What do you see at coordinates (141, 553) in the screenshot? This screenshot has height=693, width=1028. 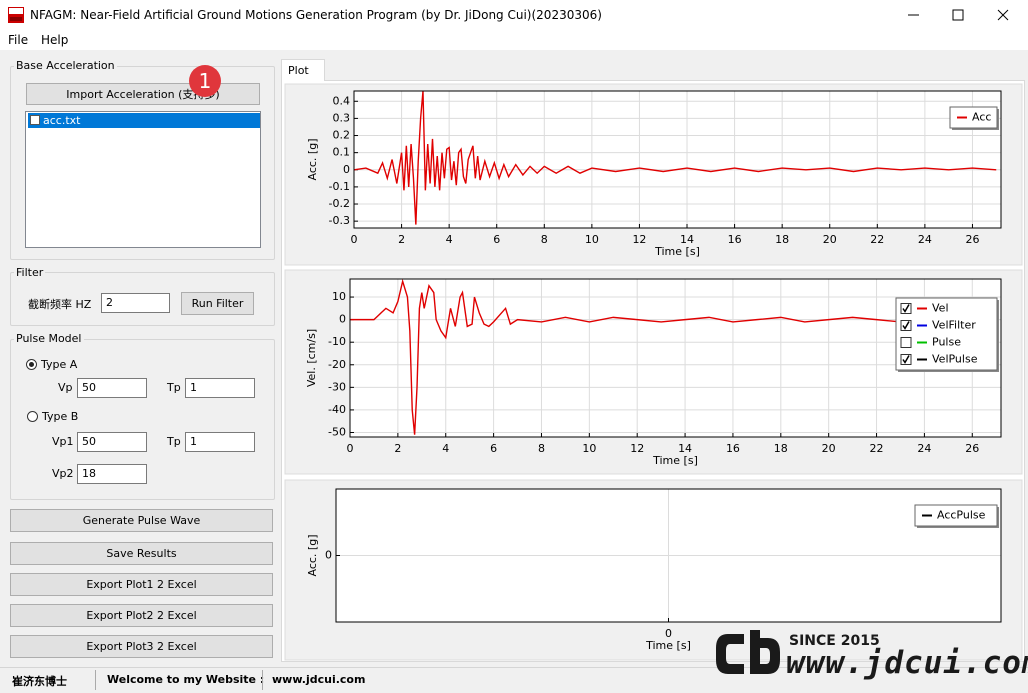 I see `action-button: Save Results` at bounding box center [141, 553].